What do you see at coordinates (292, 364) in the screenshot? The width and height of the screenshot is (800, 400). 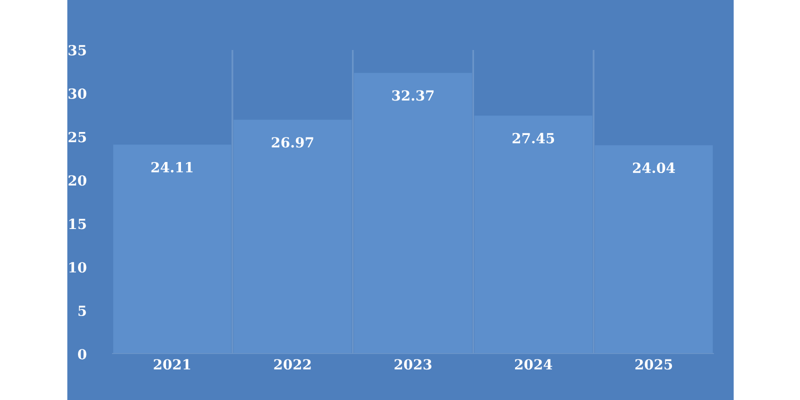 I see `x-tick-label: 2022` at bounding box center [292, 364].